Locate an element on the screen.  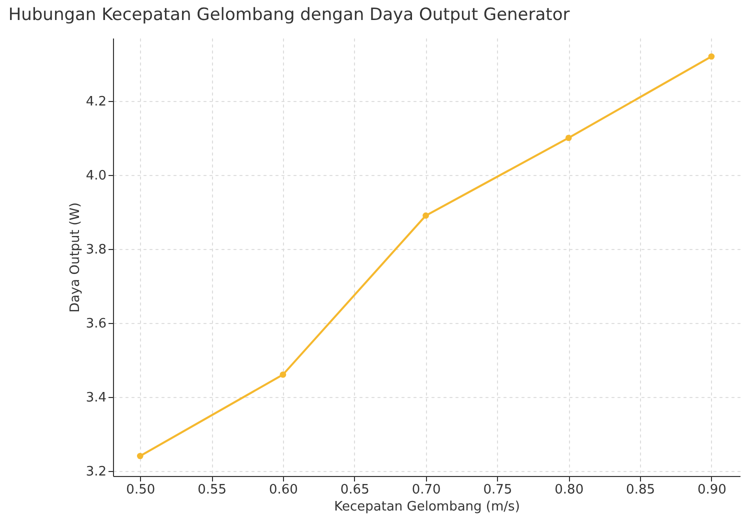
y-tick-label: 4.0 is located at coordinates (96, 176).